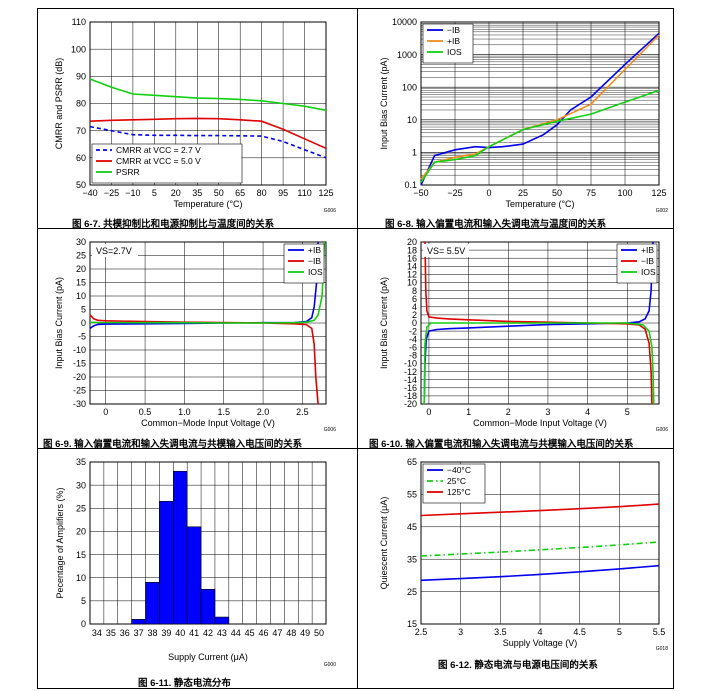  What do you see at coordinates (139, 633) in the screenshot?
I see `x-tick-label: 37` at bounding box center [139, 633].